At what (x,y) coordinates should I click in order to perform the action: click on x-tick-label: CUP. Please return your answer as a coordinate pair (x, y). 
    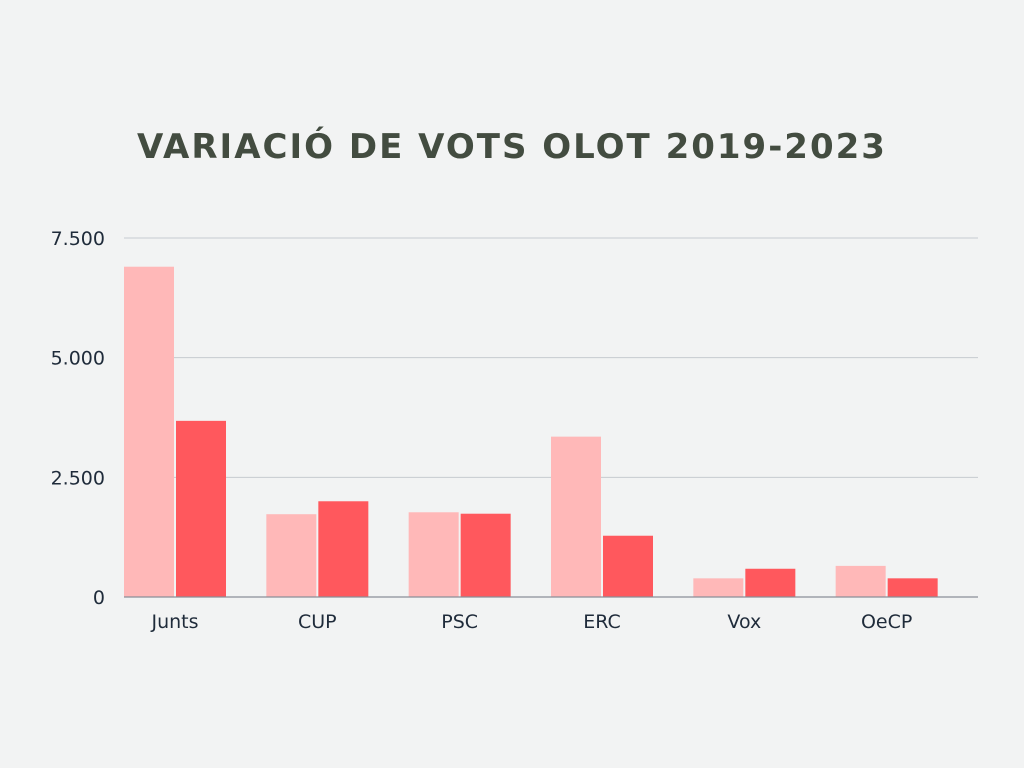
    Looking at the image, I should click on (317, 622).